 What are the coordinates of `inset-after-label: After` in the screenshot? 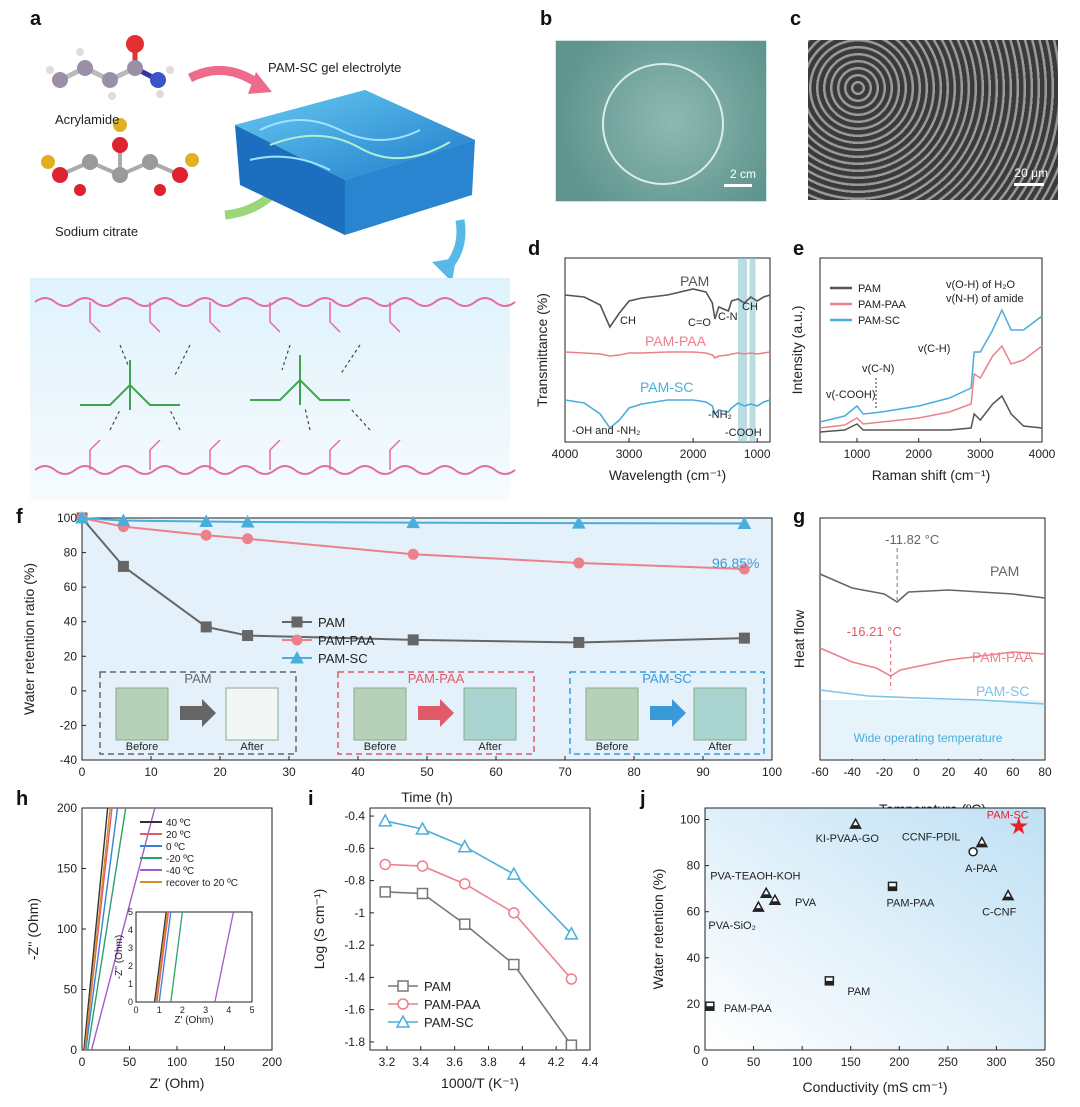 It's located at (490, 747).